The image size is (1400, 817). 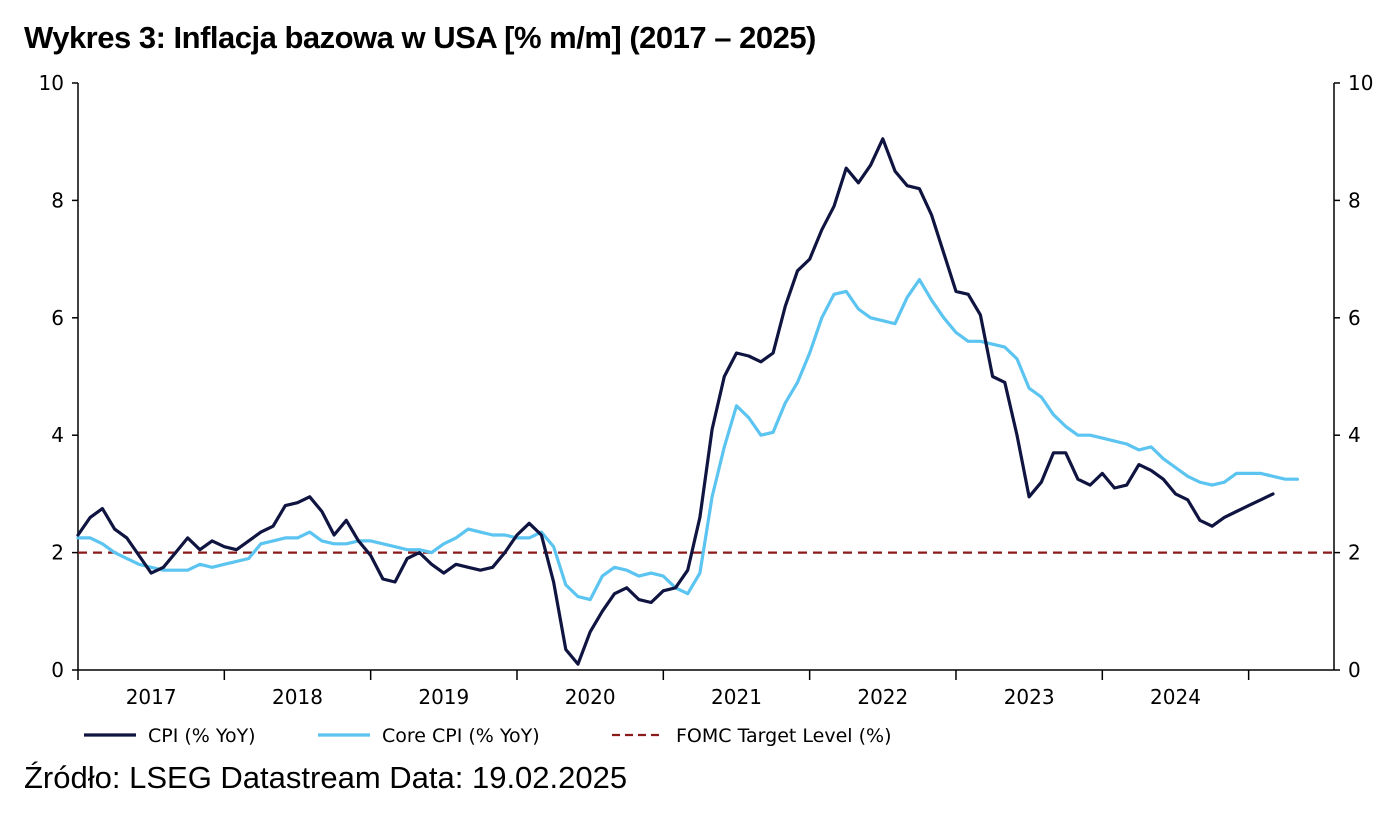 I want to click on y-tick-label-right: 0, so click(x=1354, y=670).